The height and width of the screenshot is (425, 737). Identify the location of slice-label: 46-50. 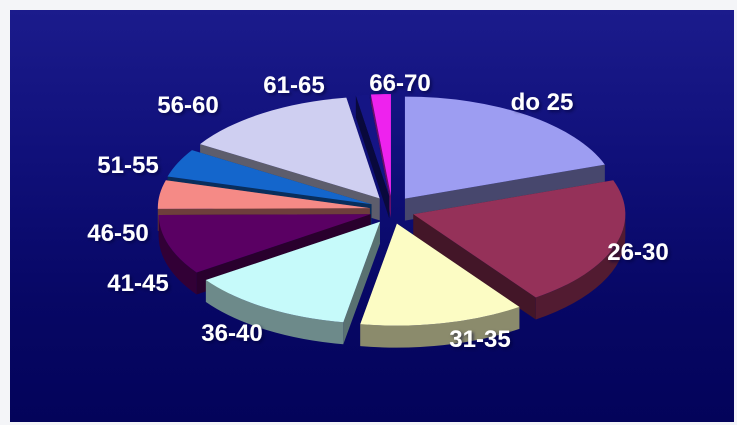
(117, 233).